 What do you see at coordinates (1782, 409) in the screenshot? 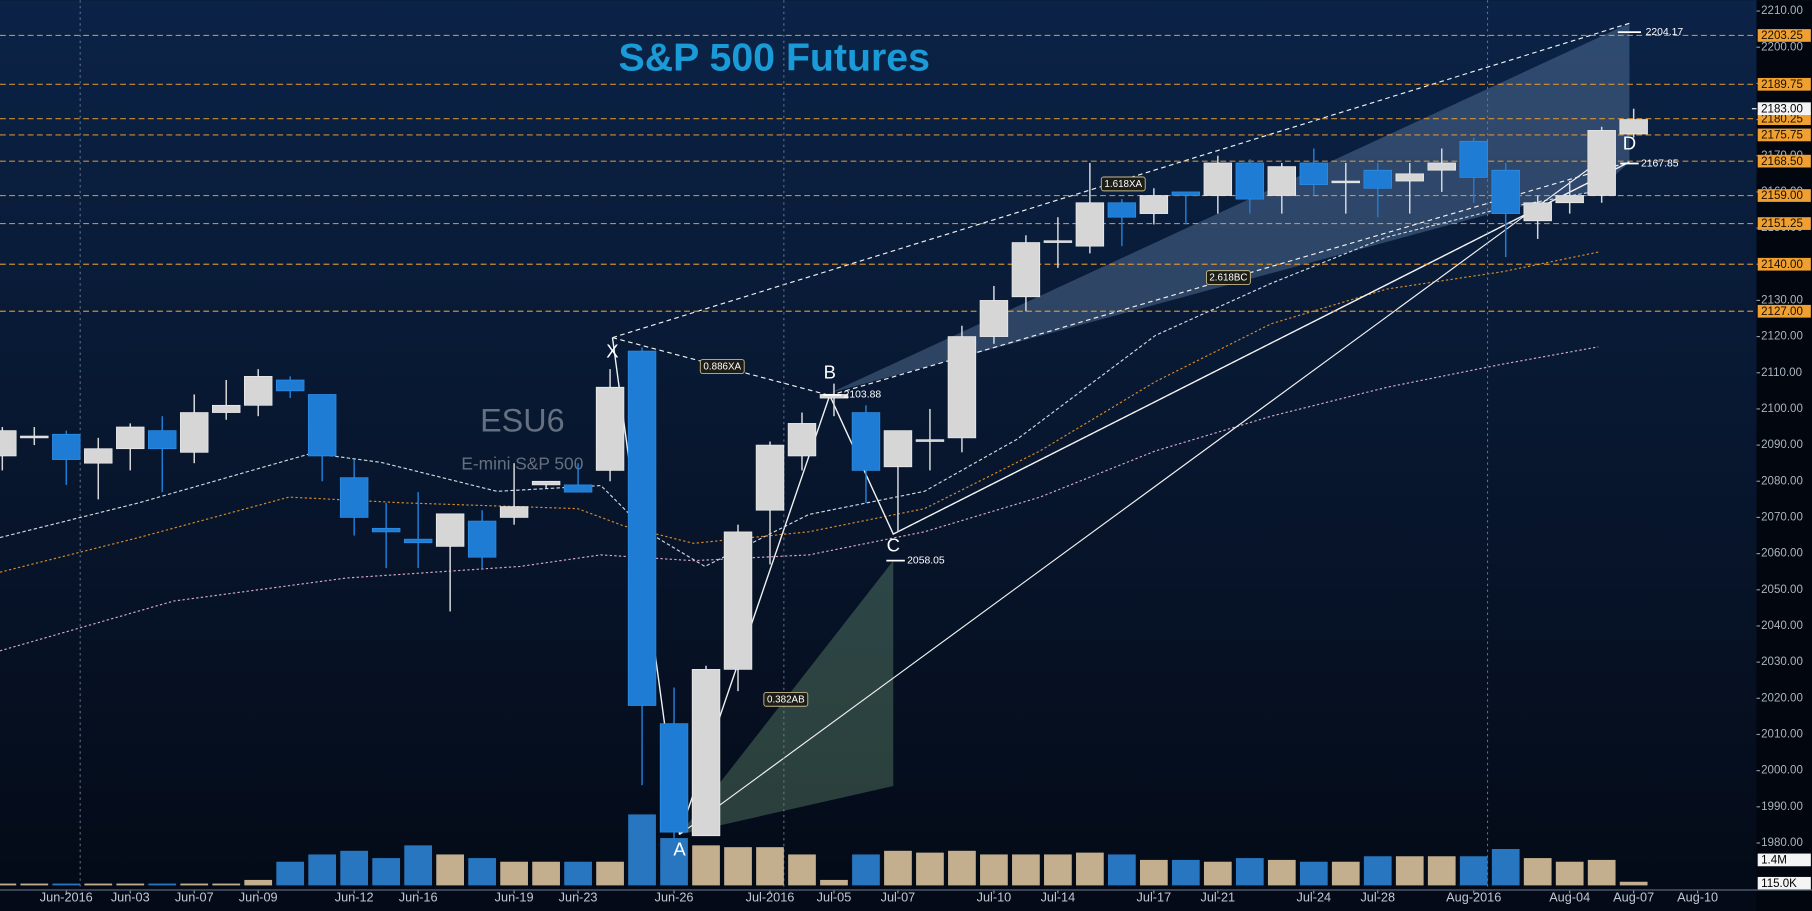
I see `y-tick-label: 2100.00` at bounding box center [1782, 409].